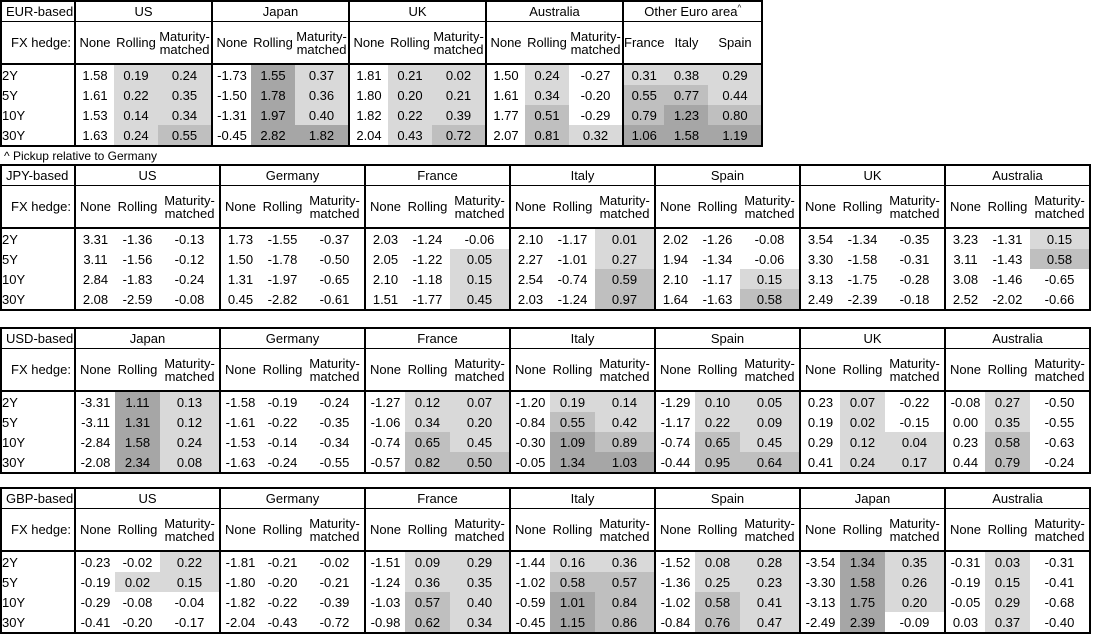  I want to click on value-cell: -1.55, so click(282, 239).